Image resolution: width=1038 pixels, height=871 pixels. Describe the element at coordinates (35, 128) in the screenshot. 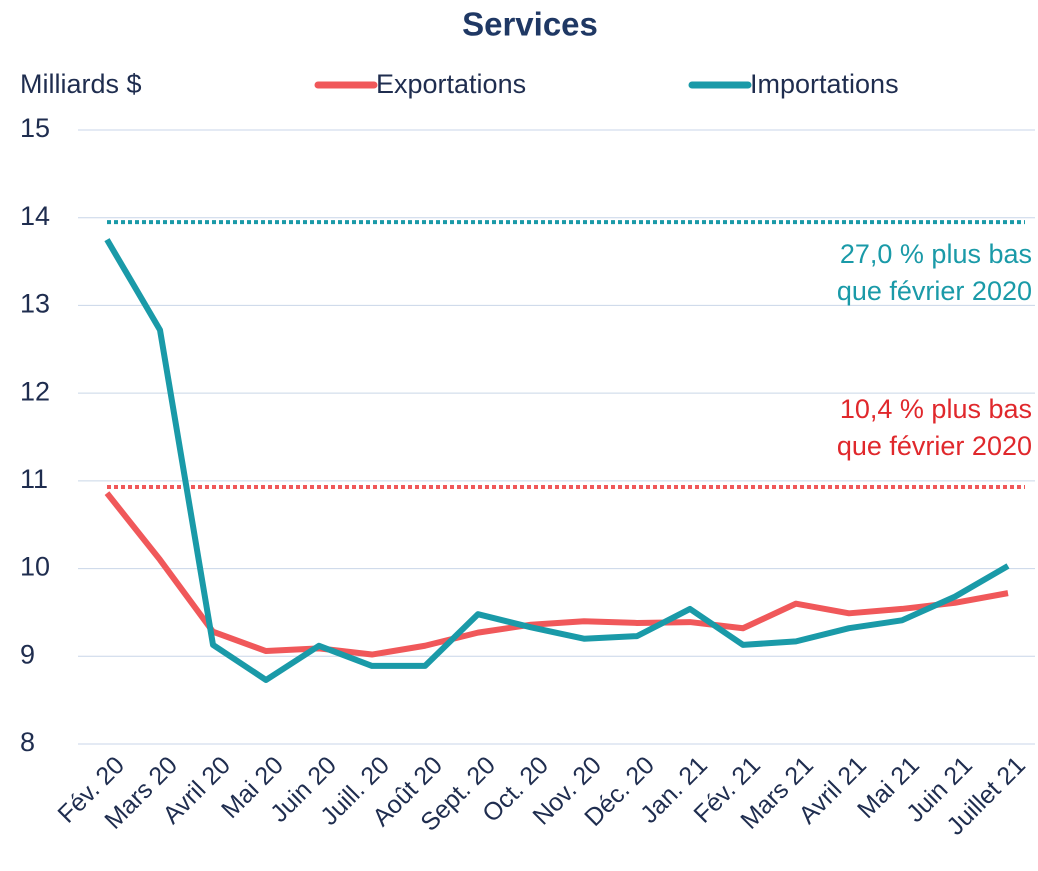

I see `y-tick-label: 15` at that location.